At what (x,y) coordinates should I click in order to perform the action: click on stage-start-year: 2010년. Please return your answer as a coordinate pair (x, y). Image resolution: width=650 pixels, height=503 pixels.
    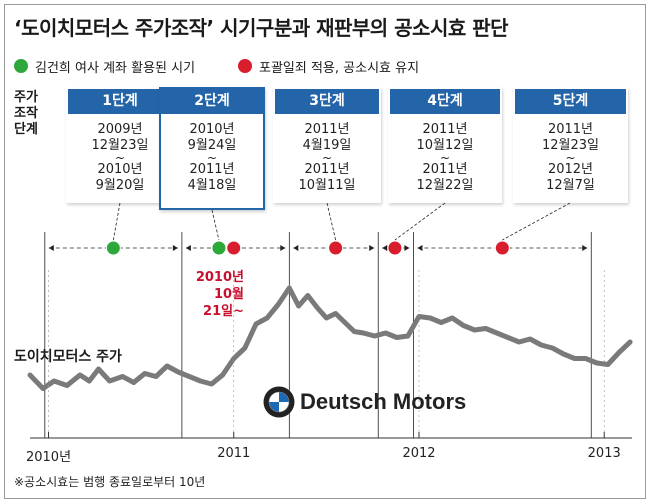
    Looking at the image, I should click on (212, 129).